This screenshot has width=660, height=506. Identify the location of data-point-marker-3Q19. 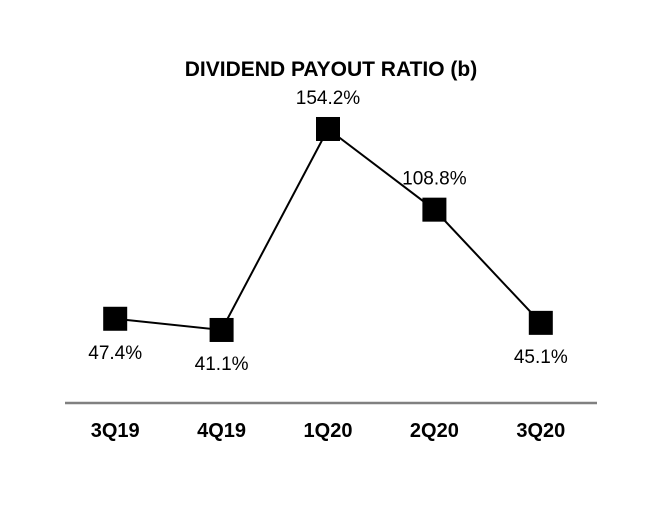
(115, 318).